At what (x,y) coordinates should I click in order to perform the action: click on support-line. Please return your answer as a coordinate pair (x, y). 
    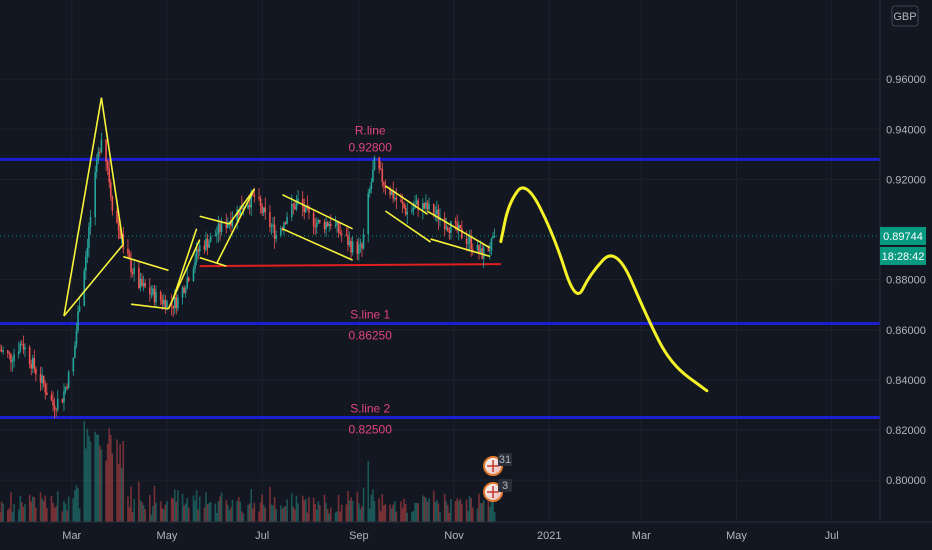
    Looking at the image, I should click on (350, 265).